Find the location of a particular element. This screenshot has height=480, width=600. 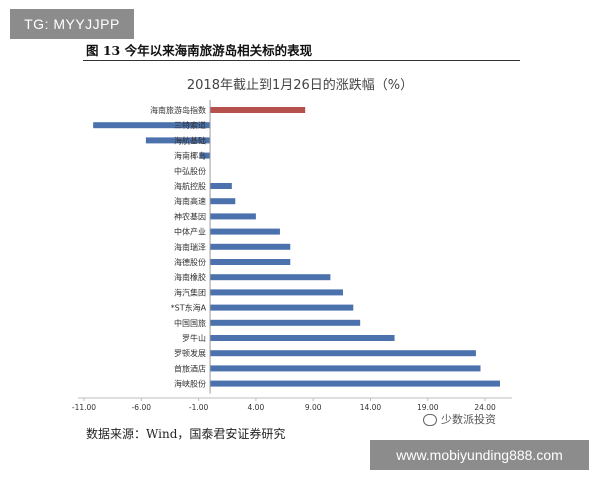

category-label: 海峡股份 is located at coordinates (190, 384).